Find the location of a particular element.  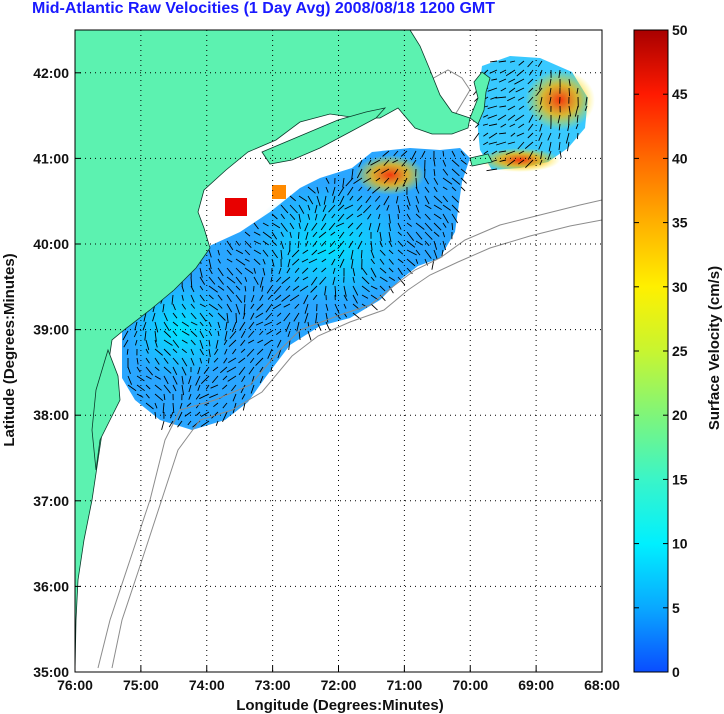

x-tick-label: 72:00 is located at coordinates (339, 685).